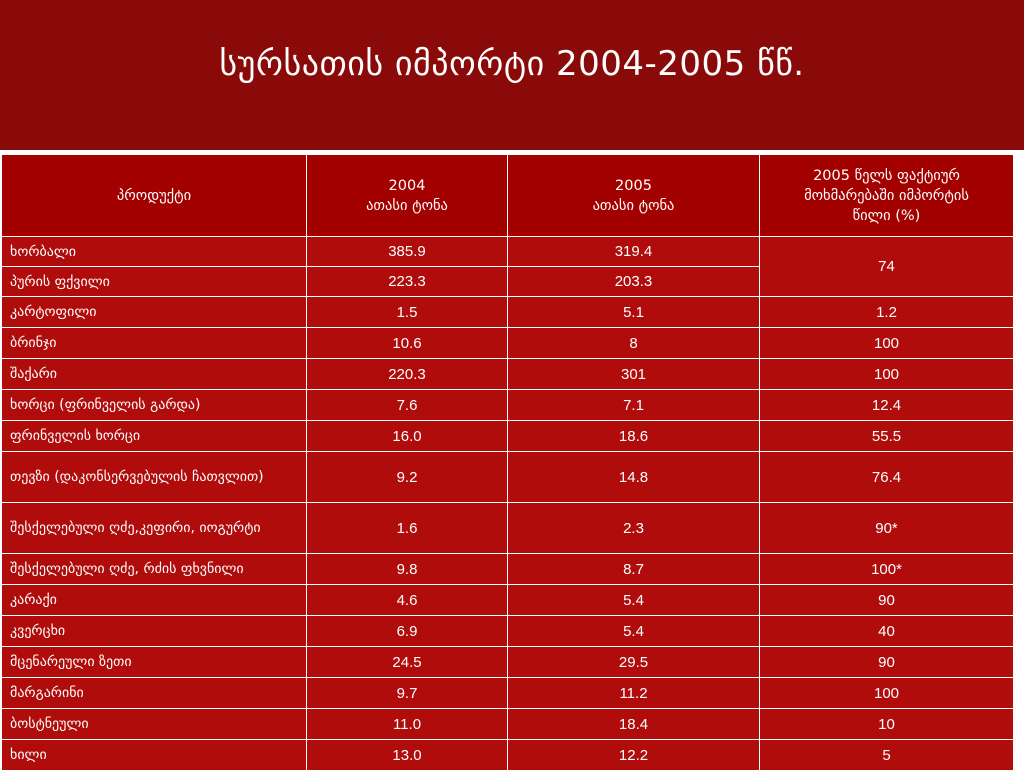 Image resolution: width=1024 pixels, height=771 pixels. I want to click on table-row: შაქარი 220.3 301 100, so click(507, 374).